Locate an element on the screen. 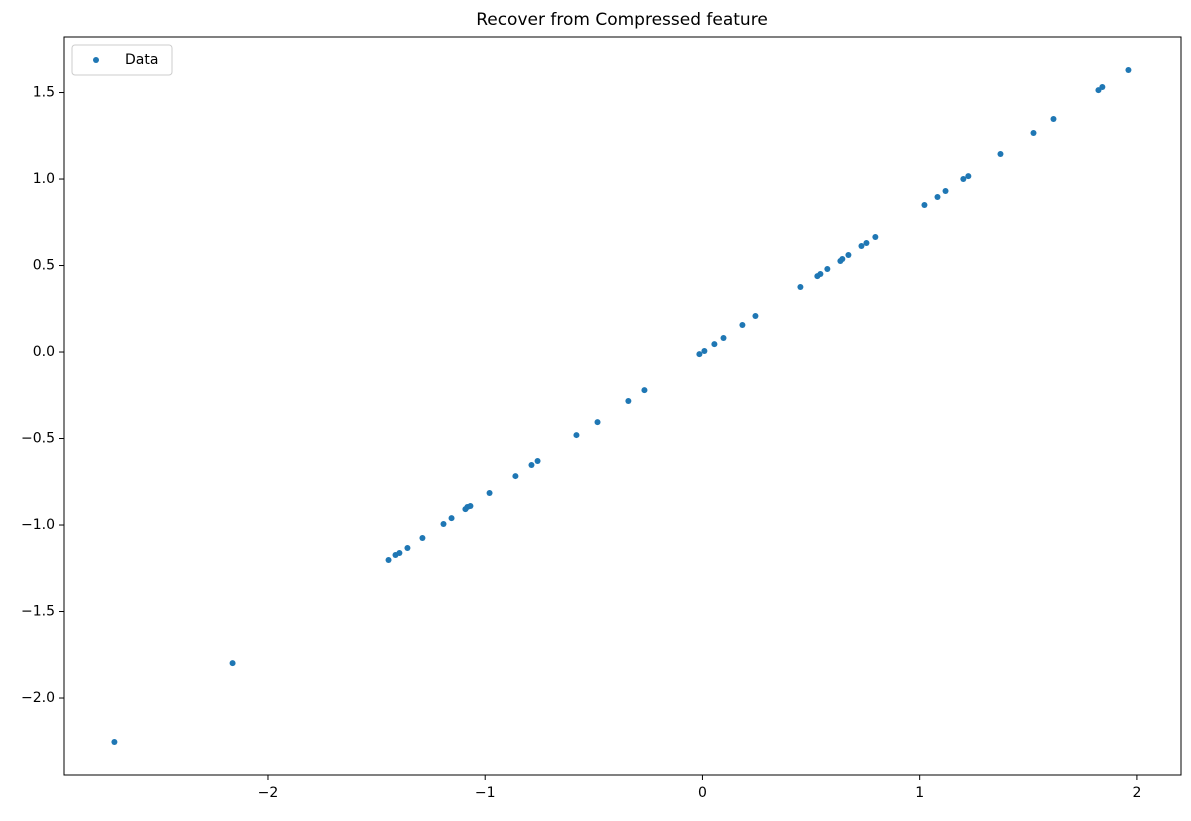  y-tick-label: −0.5 is located at coordinates (38, 439).